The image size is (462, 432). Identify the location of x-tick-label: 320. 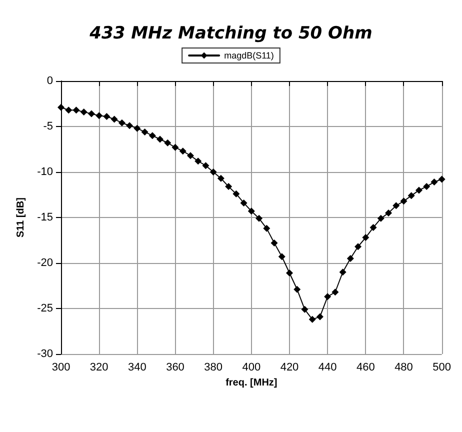
(99, 368).